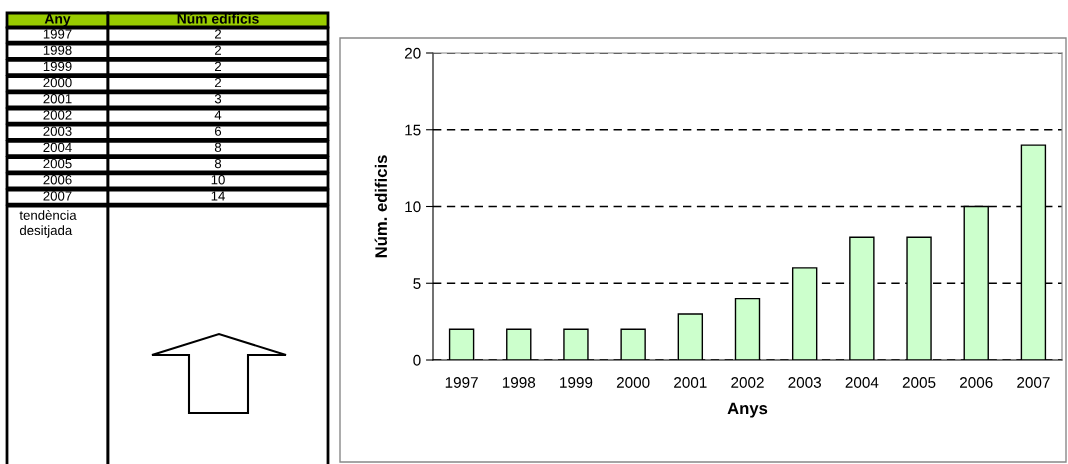  What do you see at coordinates (413, 207) in the screenshot?
I see `y-tick-label: 10` at bounding box center [413, 207].